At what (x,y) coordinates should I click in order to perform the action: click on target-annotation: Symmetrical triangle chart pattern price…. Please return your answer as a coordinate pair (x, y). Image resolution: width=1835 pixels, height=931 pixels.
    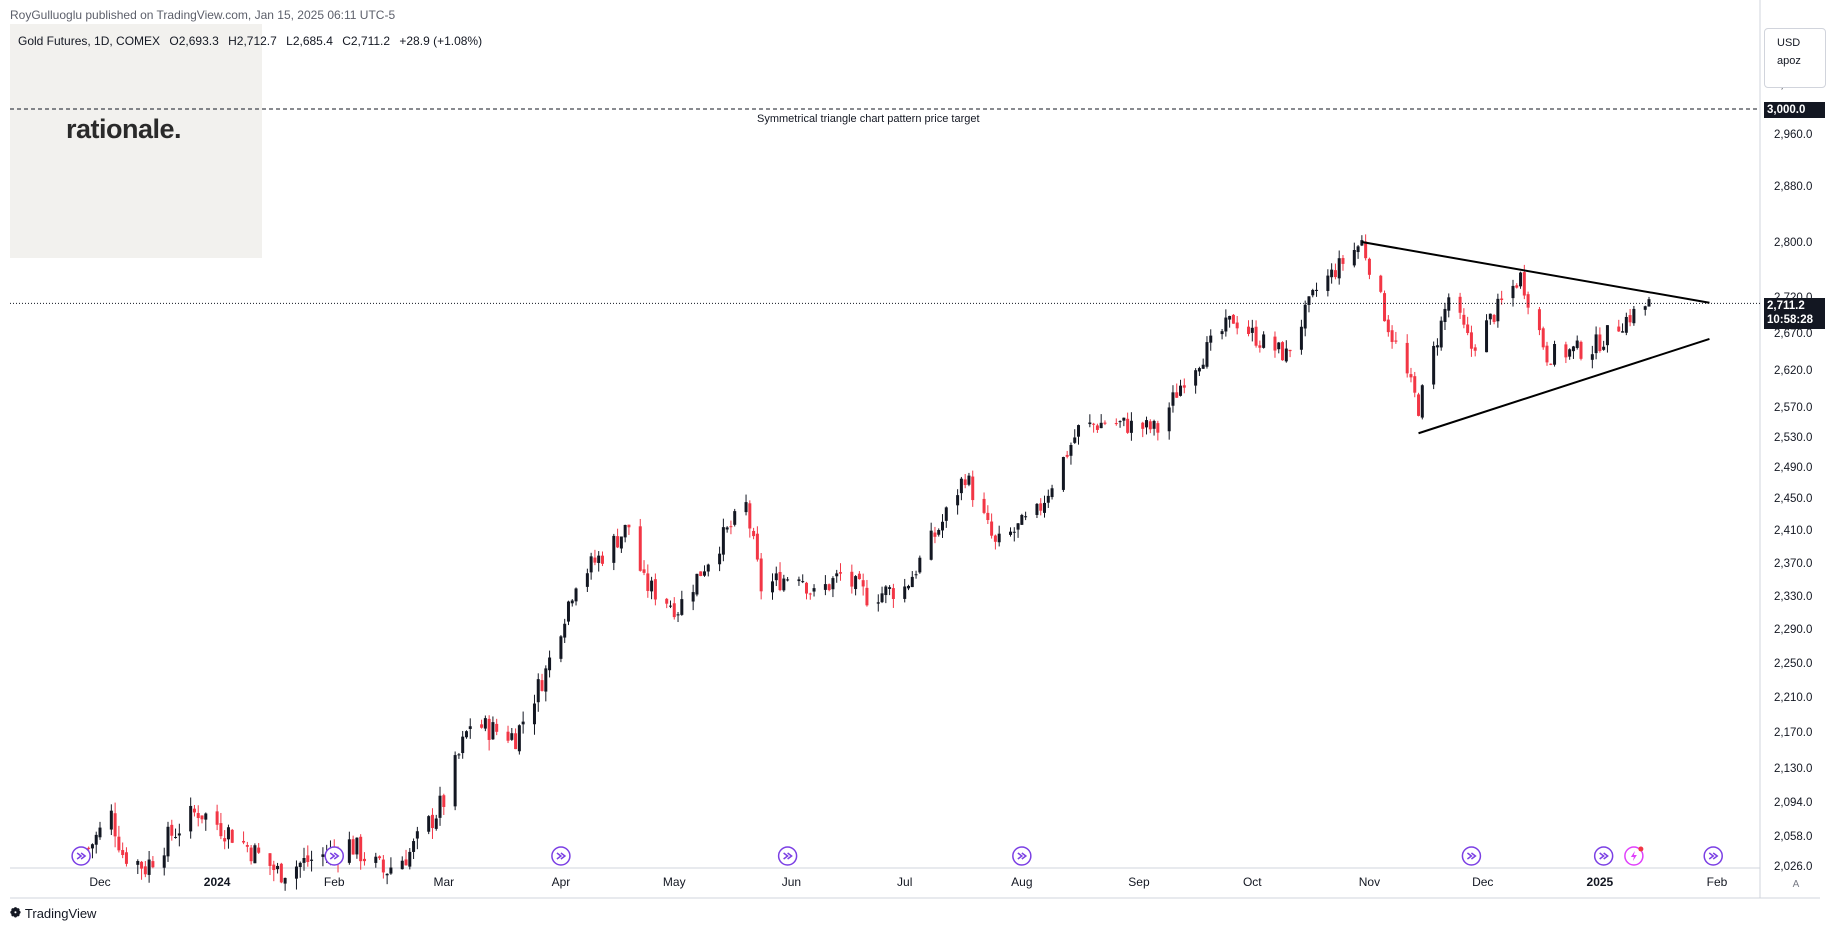
    Looking at the image, I should click on (868, 119).